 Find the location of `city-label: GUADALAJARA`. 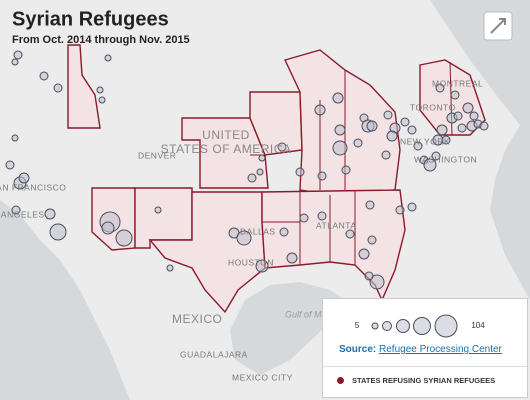

city-label: GUADALAJARA is located at coordinates (214, 354).